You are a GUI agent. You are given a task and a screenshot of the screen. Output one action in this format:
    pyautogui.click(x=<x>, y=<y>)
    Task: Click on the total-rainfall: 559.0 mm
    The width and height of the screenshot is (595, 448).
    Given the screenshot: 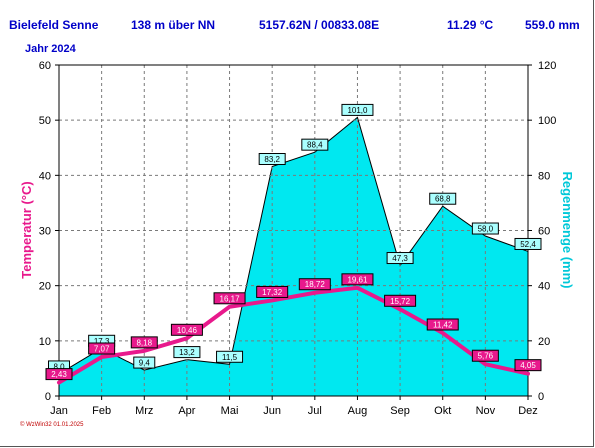 What is the action you would take?
    pyautogui.click(x=552, y=25)
    